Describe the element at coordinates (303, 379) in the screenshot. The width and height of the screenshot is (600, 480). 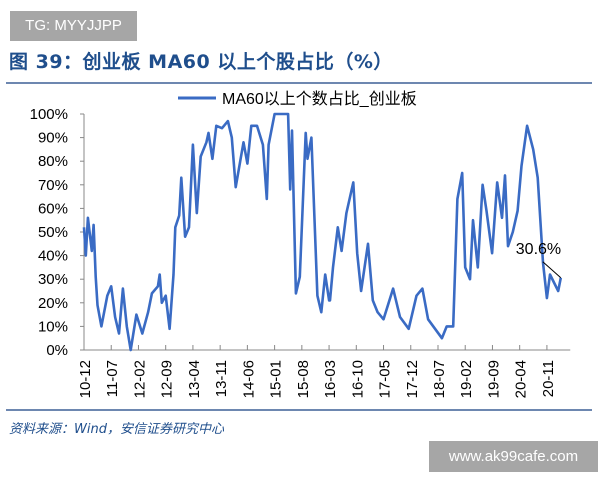
I see `x-tick-label: 15-08` at that location.